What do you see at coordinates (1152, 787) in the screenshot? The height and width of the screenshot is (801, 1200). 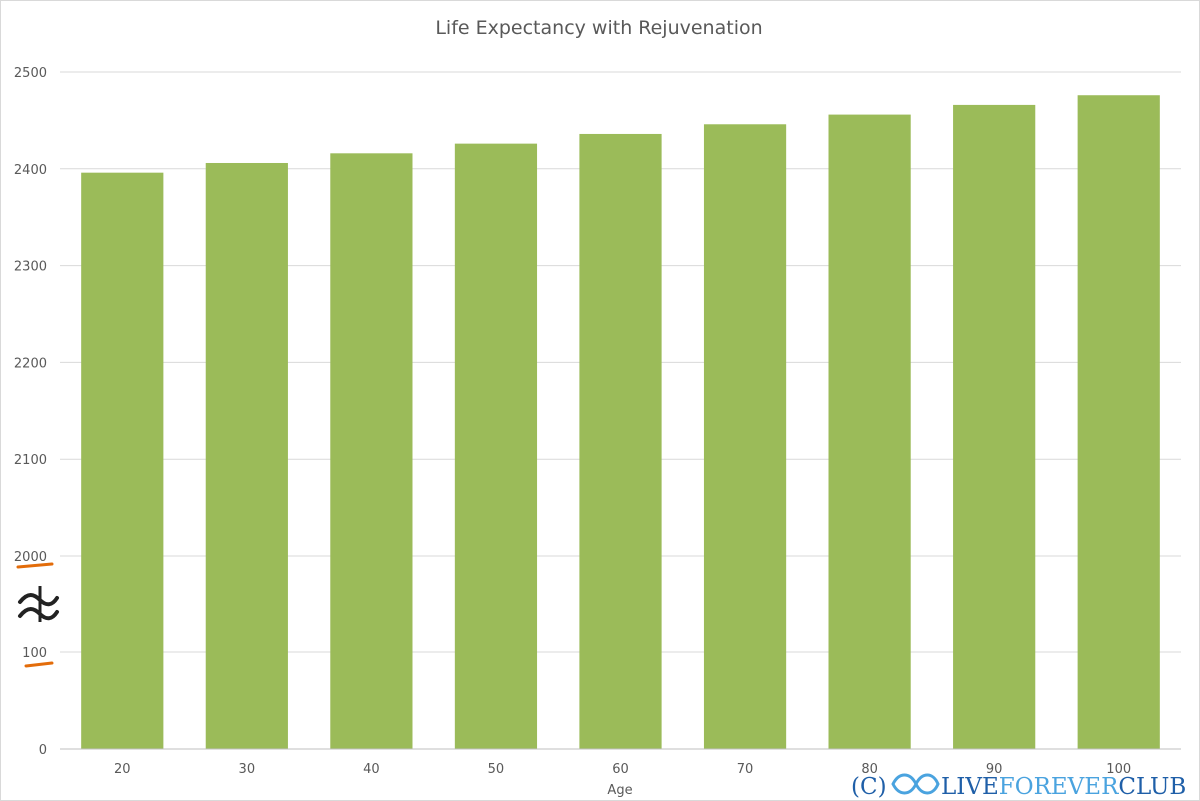 I see `watermark-club: CLUB` at bounding box center [1152, 787].